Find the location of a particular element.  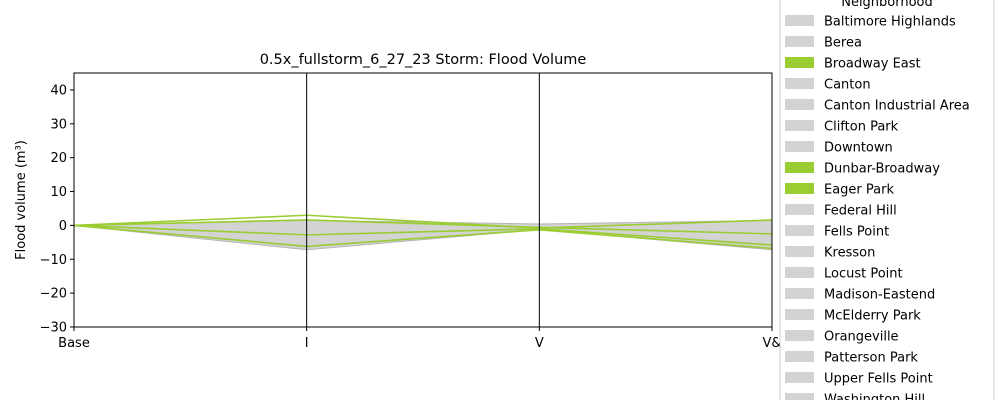

legend-item: Upper Fells Point is located at coordinates (859, 379).